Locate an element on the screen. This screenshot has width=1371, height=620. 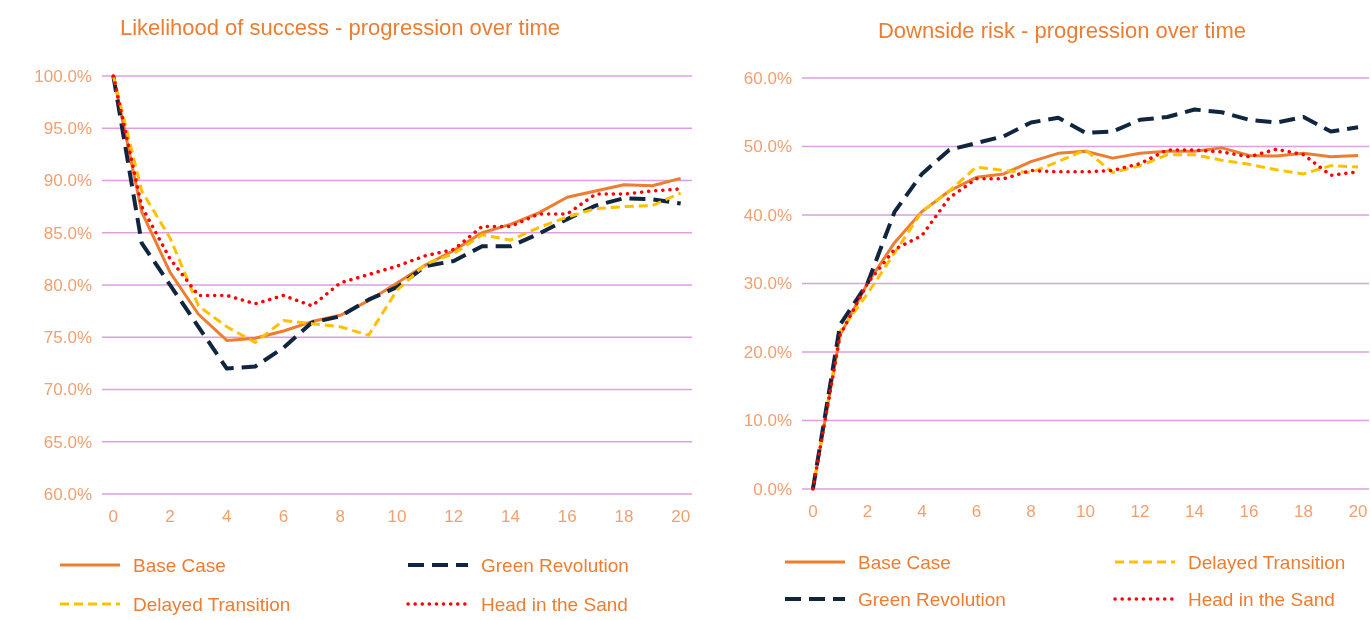
y-tick-label: 10.0% is located at coordinates (767, 421).